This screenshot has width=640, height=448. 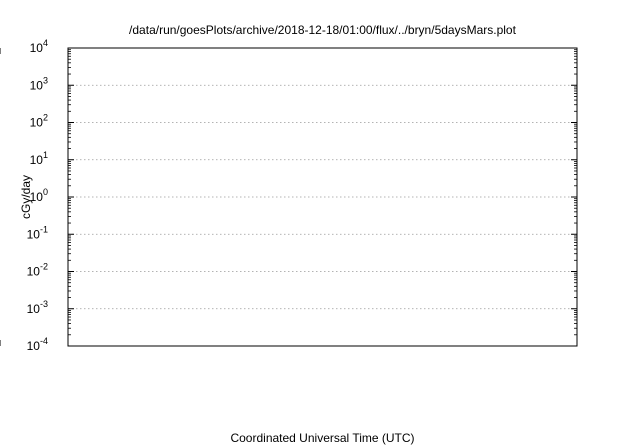 What do you see at coordinates (37, 232) in the screenshot?
I see `y-tick-label: 10⁻¹` at bounding box center [37, 232].